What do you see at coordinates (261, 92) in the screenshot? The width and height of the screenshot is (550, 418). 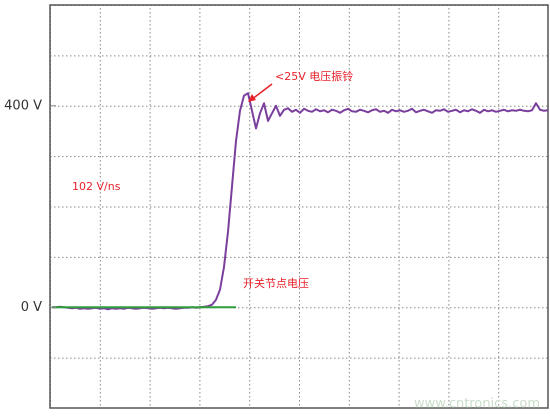 I see `arrow` at bounding box center [261, 92].